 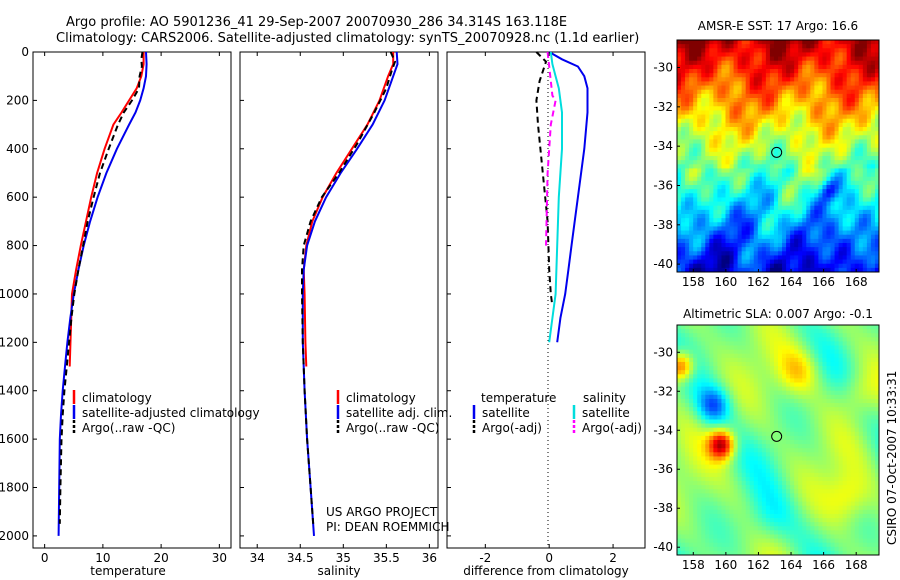 What do you see at coordinates (663, 264) in the screenshot?
I see `map-y-tick-label: -40` at bounding box center [663, 264].